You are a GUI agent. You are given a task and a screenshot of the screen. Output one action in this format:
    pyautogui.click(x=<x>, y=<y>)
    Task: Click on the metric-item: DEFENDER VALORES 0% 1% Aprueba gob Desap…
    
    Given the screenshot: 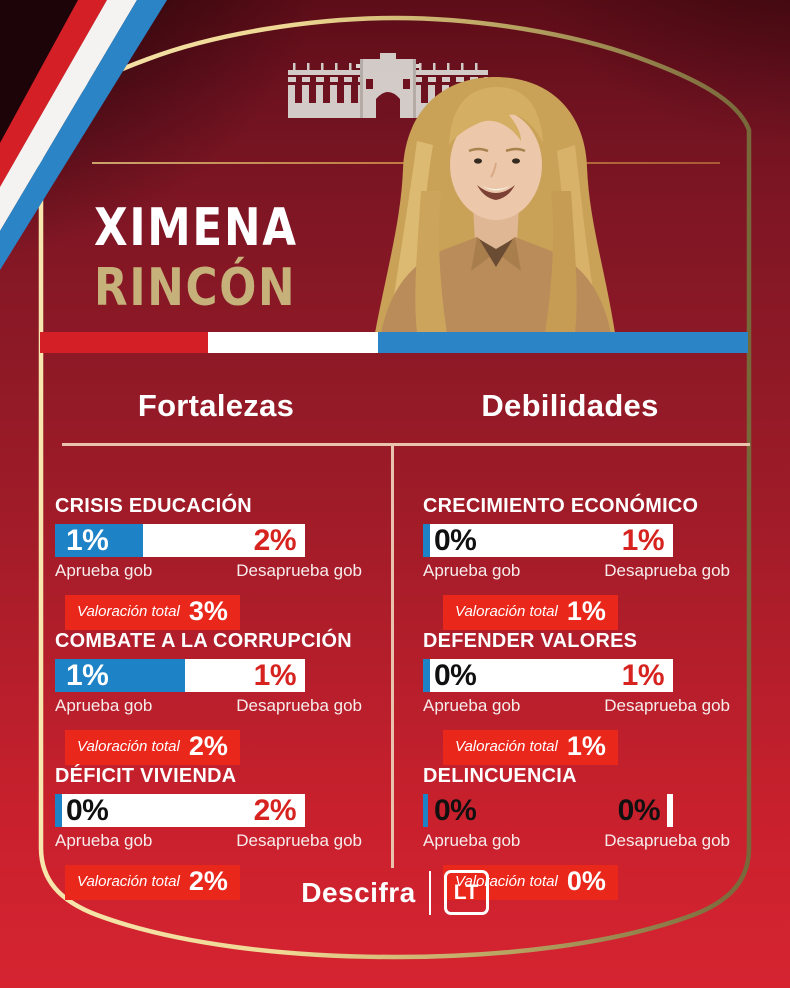 What is the action you would take?
    pyautogui.click(x=576, y=697)
    